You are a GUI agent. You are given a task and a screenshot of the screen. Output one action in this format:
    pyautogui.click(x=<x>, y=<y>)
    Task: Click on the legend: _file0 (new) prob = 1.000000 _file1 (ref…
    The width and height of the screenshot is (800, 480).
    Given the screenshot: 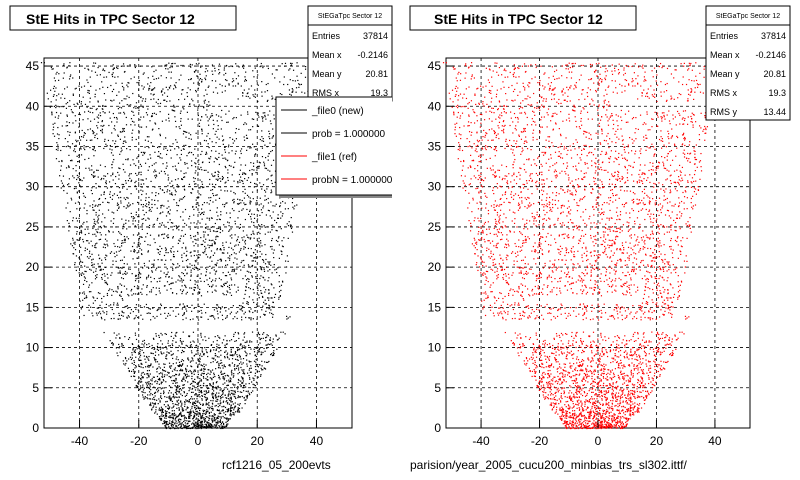 What is the action you would take?
    pyautogui.click(x=337, y=147)
    